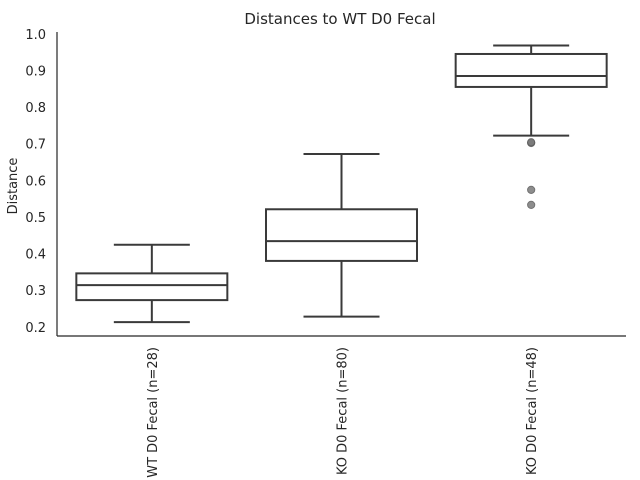  What do you see at coordinates (35, 71) in the screenshot?
I see `y-tick-label: 0.9` at bounding box center [35, 71].